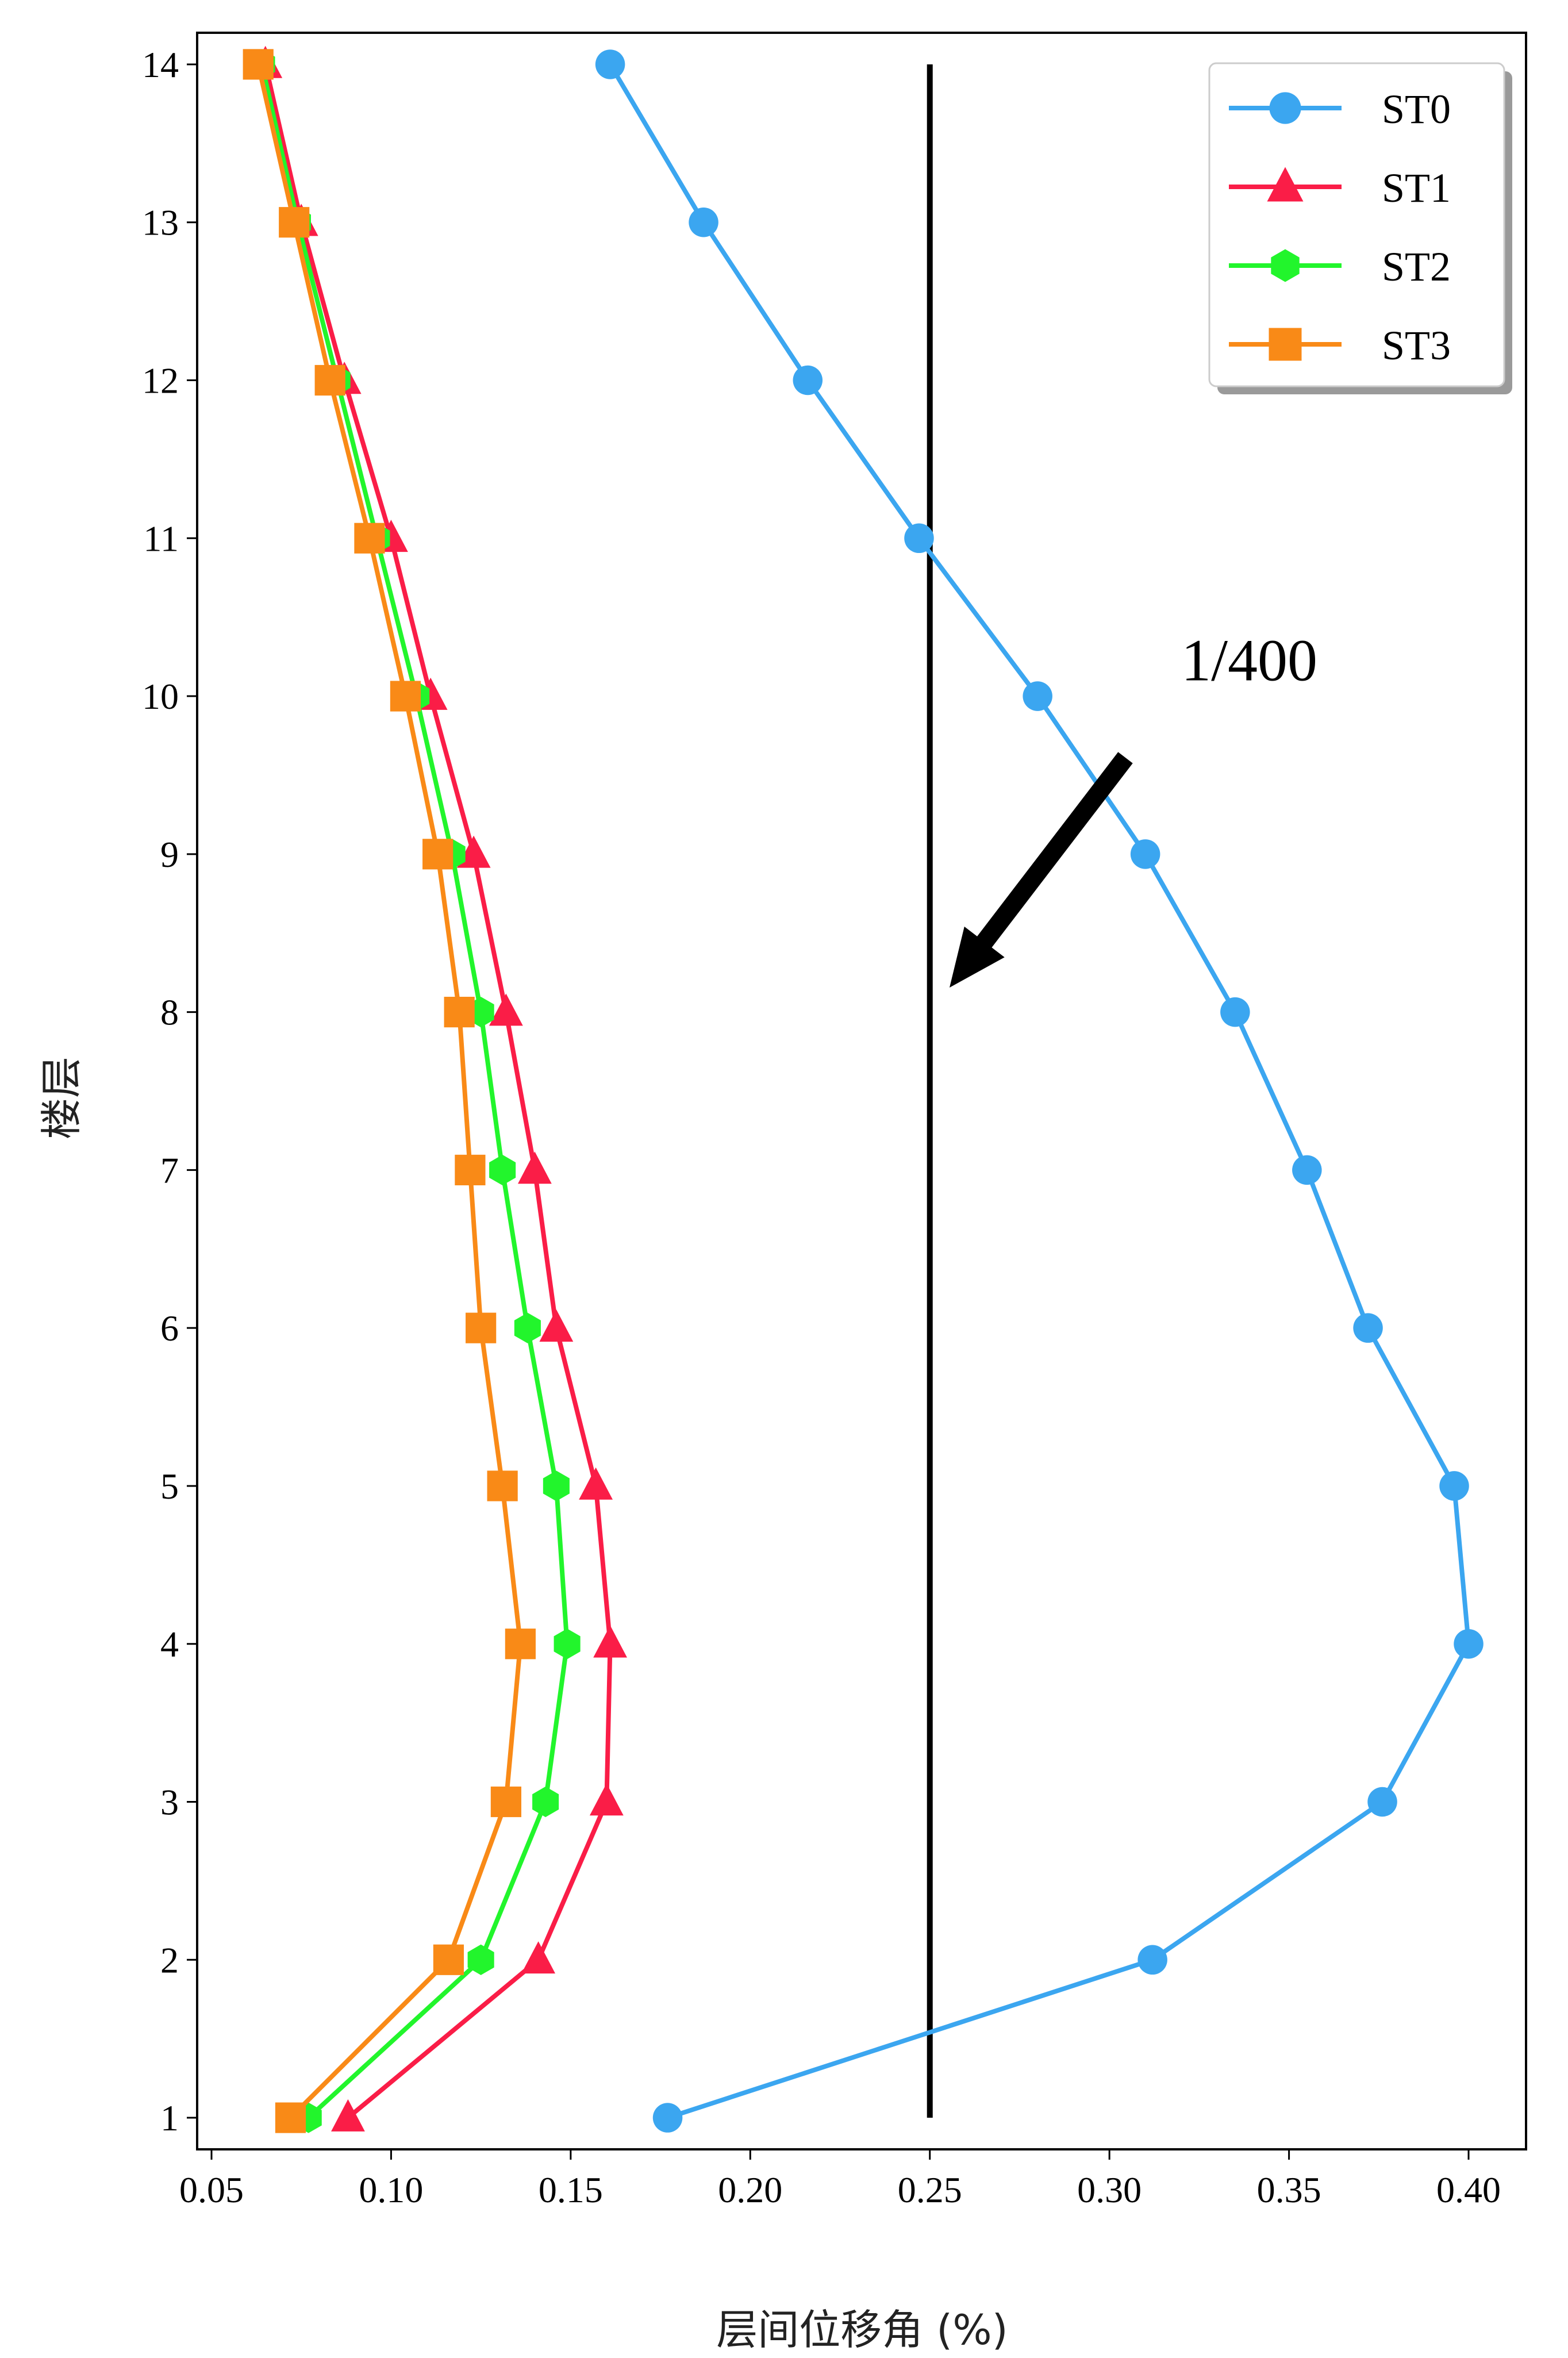 The height and width of the screenshot is (2358, 1568). Describe the element at coordinates (1340, 188) in the screenshot. I see `legend-item-st1: ST1` at that location.